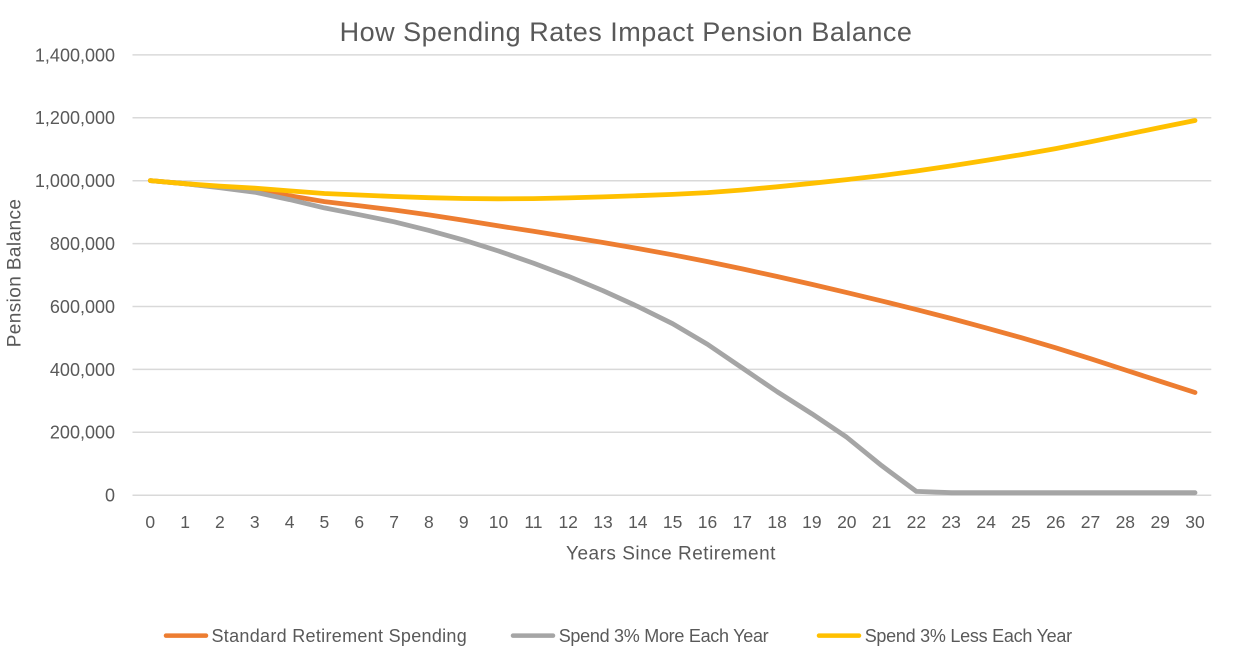  I want to click on svg-text: 24, so click(986, 522).